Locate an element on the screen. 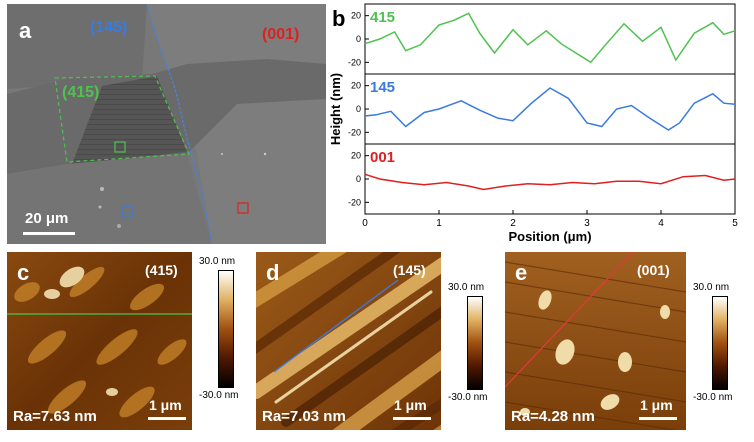 The image size is (754, 442). panel-d-roughness: Ra=7.03 nm is located at coordinates (304, 416).